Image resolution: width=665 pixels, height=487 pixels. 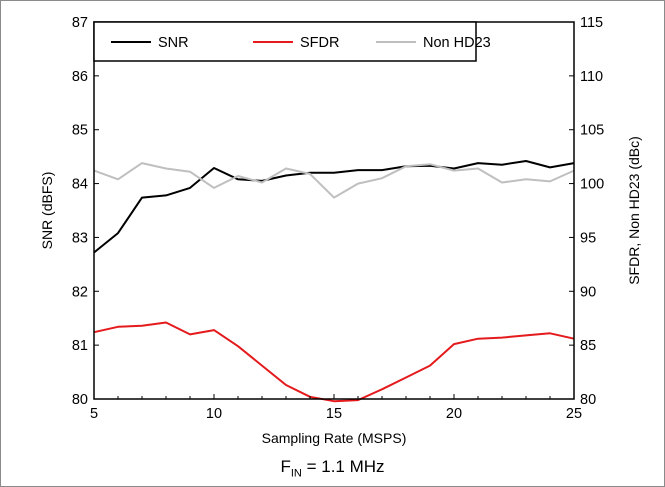 I want to click on x-tick-label: 10, so click(x=214, y=414).